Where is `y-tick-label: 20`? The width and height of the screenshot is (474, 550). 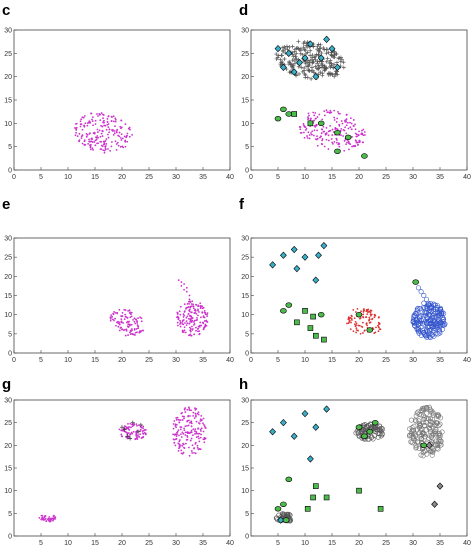 y-tick-label: 20 is located at coordinates (8, 77).